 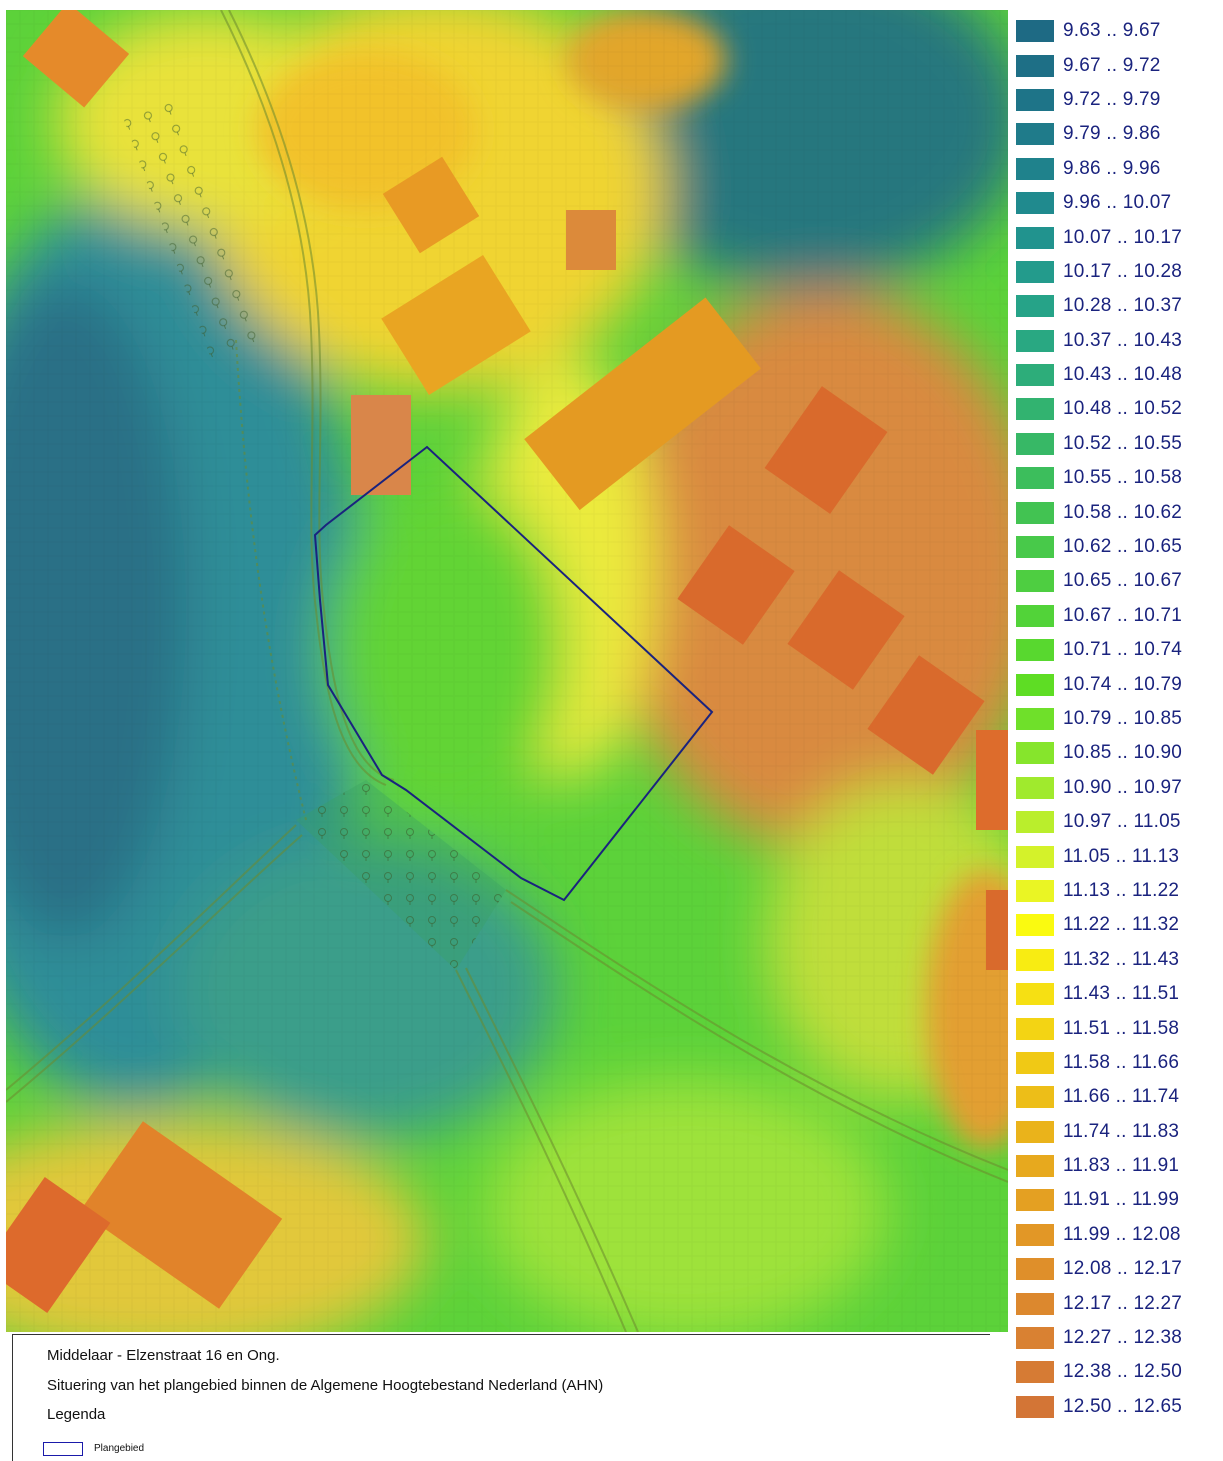 What do you see at coordinates (513, 673) in the screenshot?
I see `plangebied-boundary` at bounding box center [513, 673].